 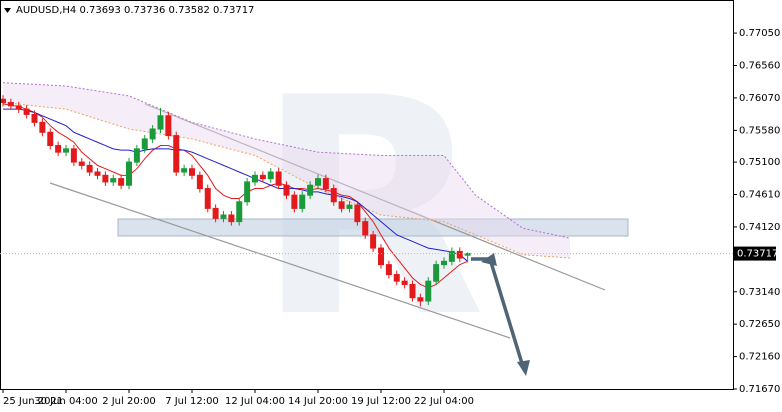 I want to click on y-tick-label: 0.74610, so click(x=759, y=195).